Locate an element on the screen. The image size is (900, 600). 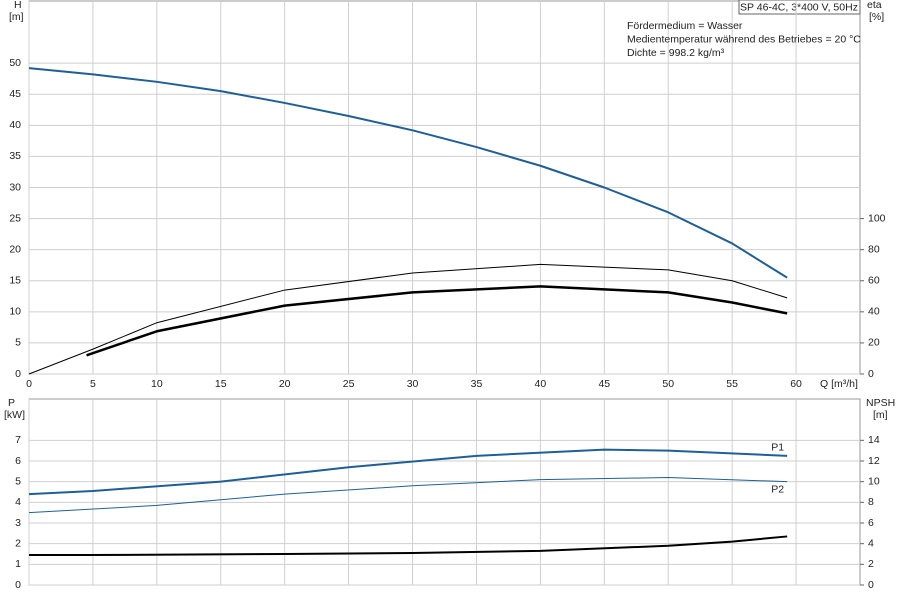
y-tick-label: 40 is located at coordinates (15, 125).